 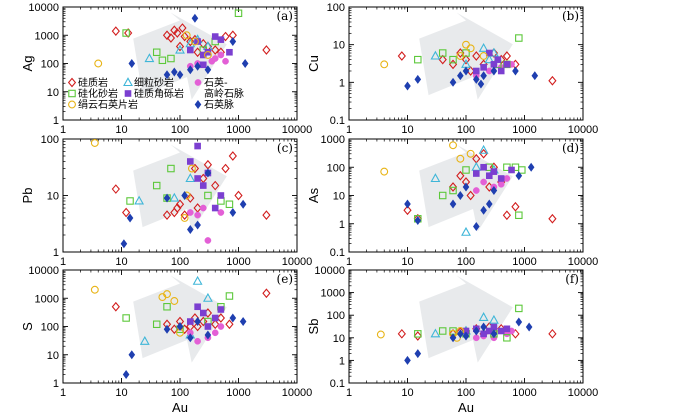 What do you see at coordinates (63, 393) in the screenshot?
I see `x-tick-label: 1` at bounding box center [63, 393].